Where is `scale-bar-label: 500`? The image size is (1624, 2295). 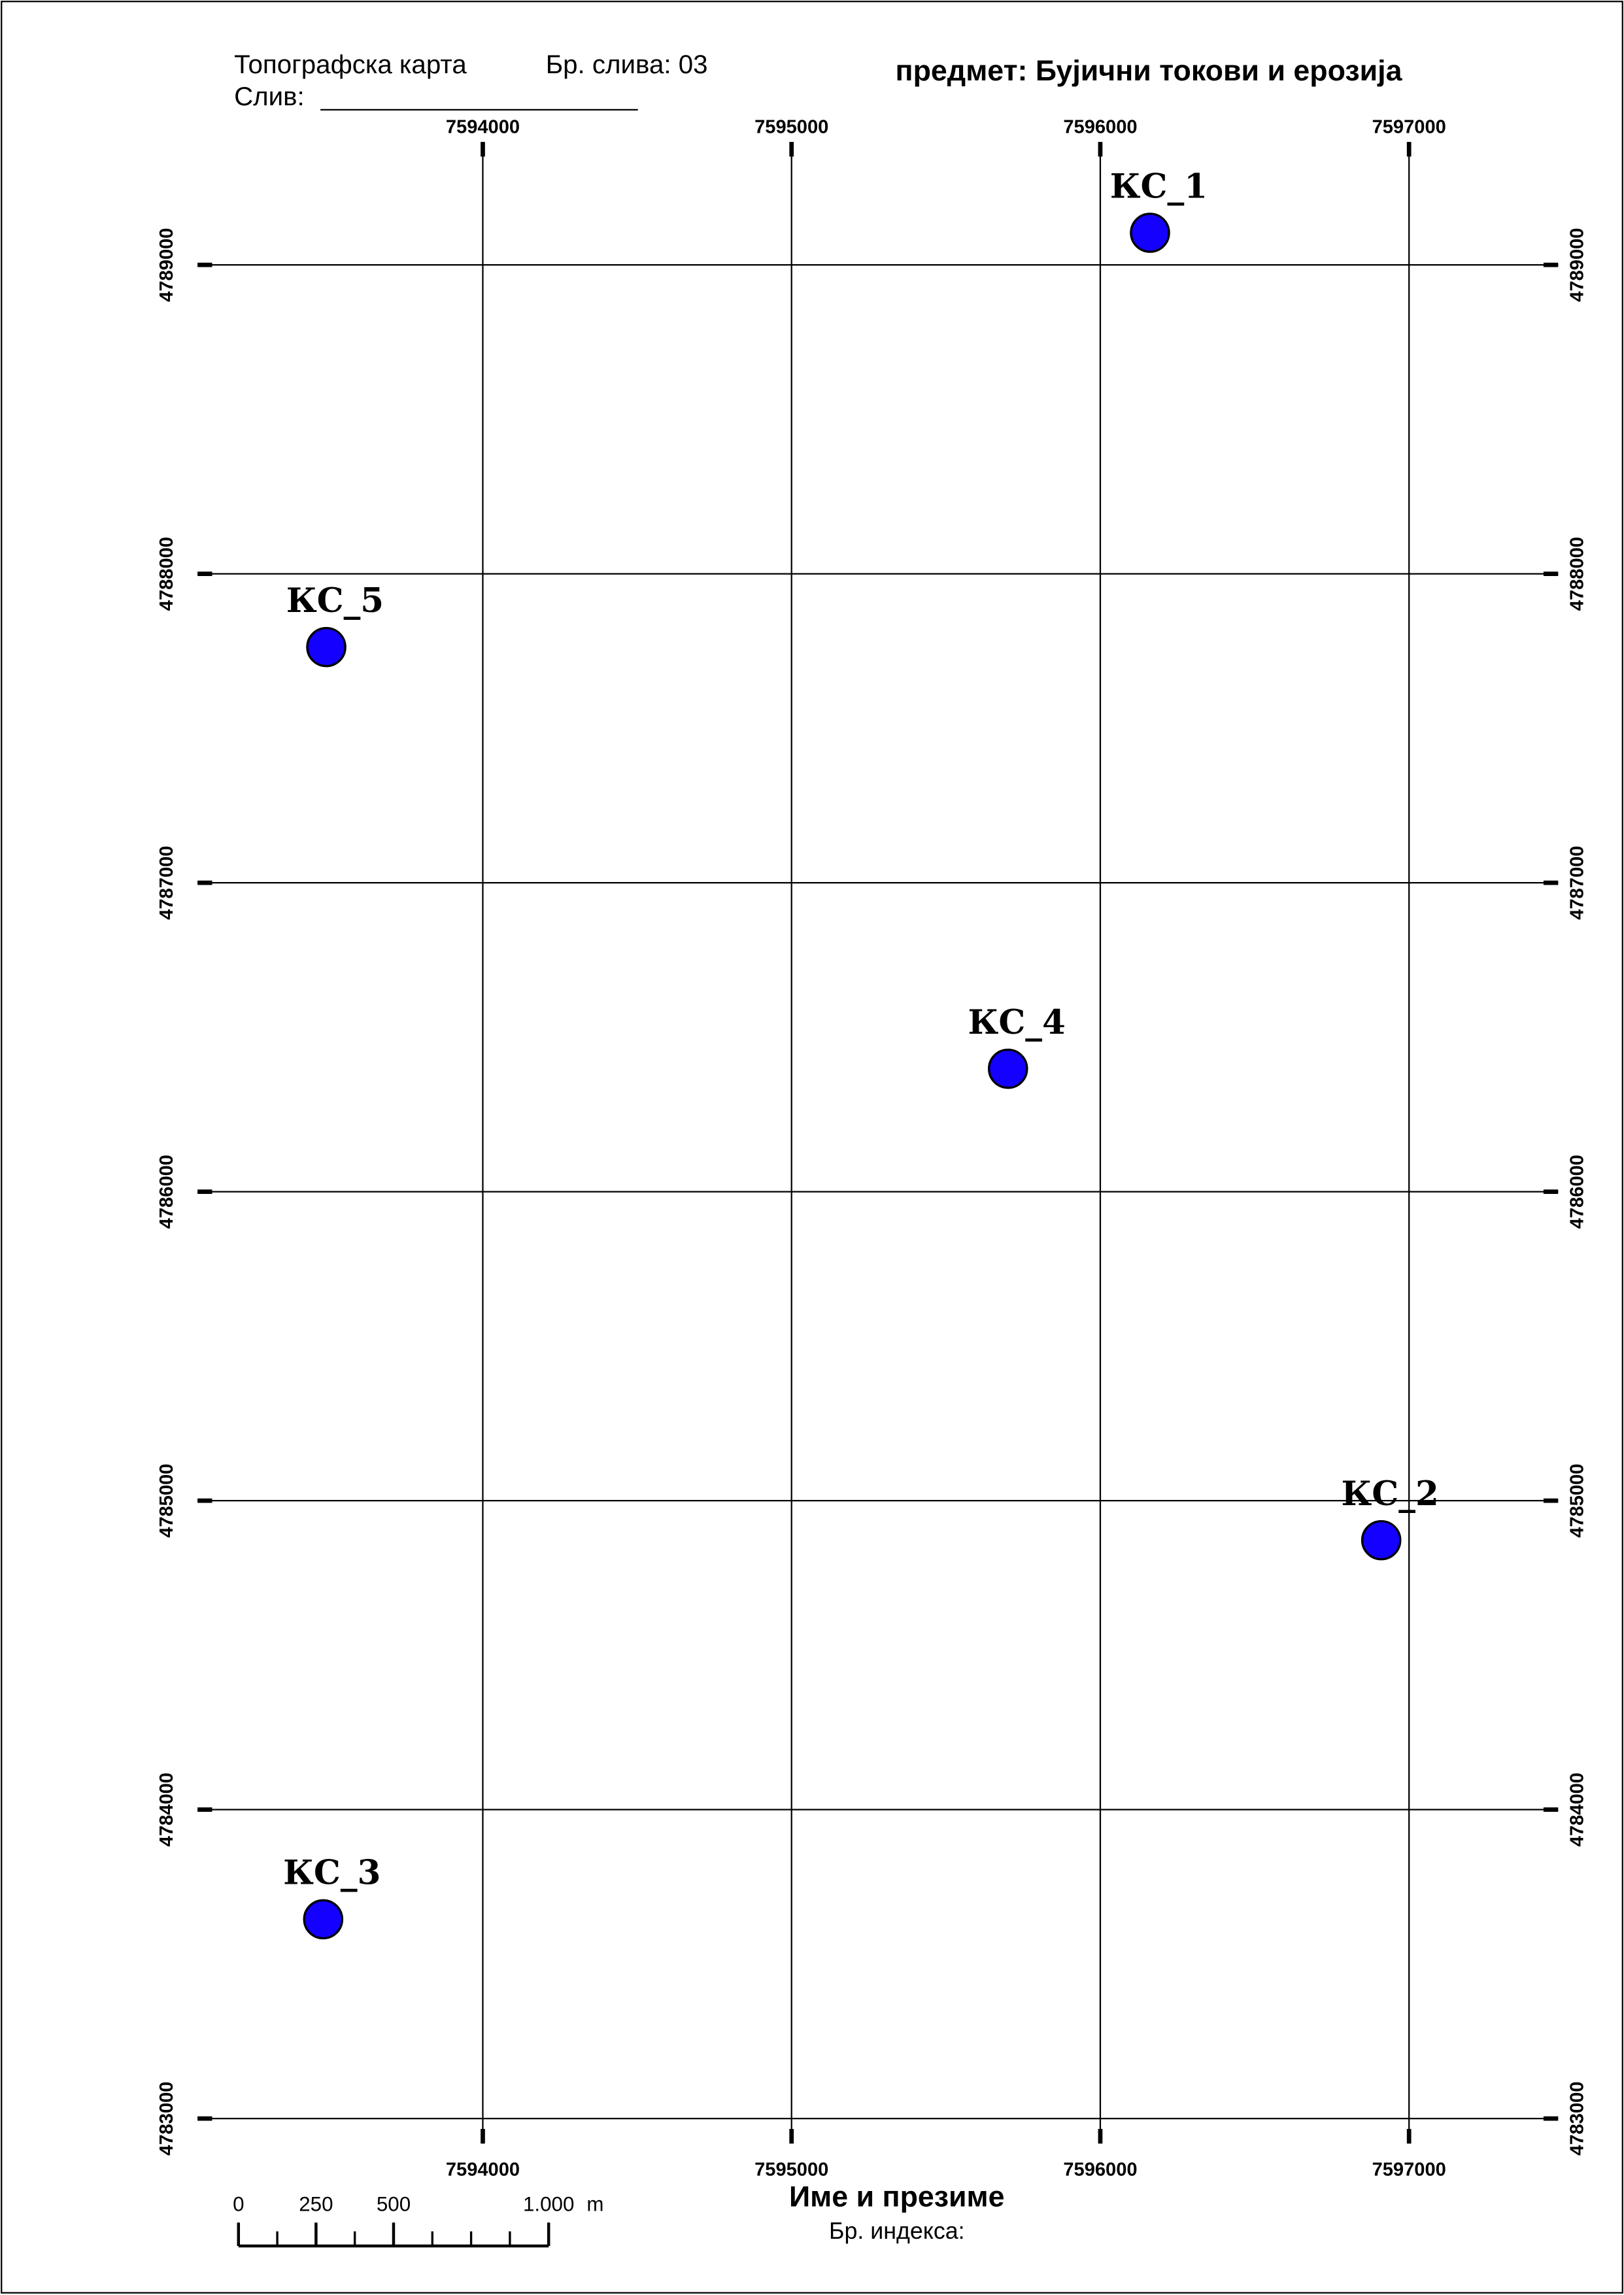 scale-bar-label: 500 is located at coordinates (394, 2203).